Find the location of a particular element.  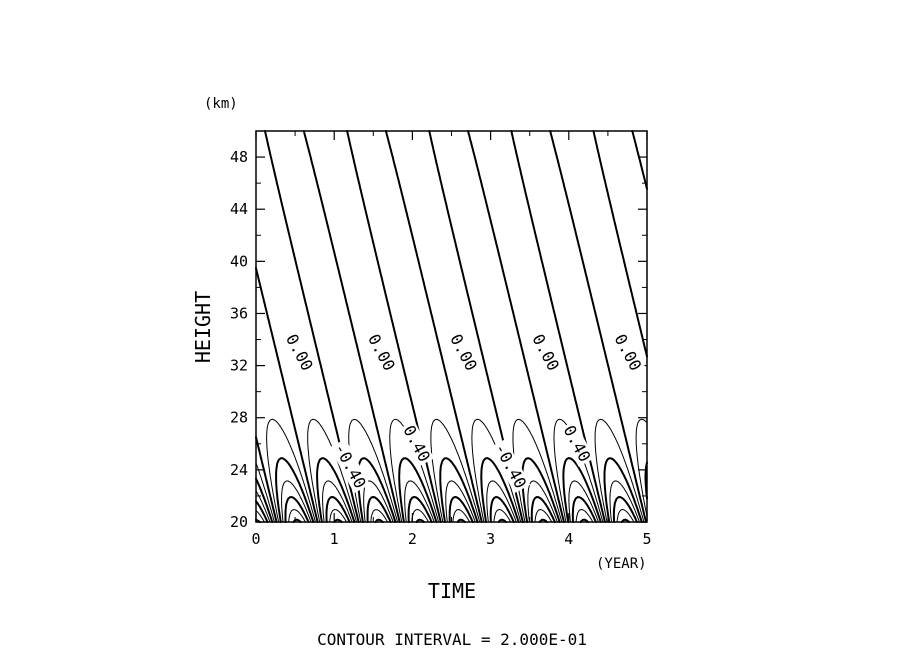

contour-neg-1.00 is located at coordinates (461, 516).